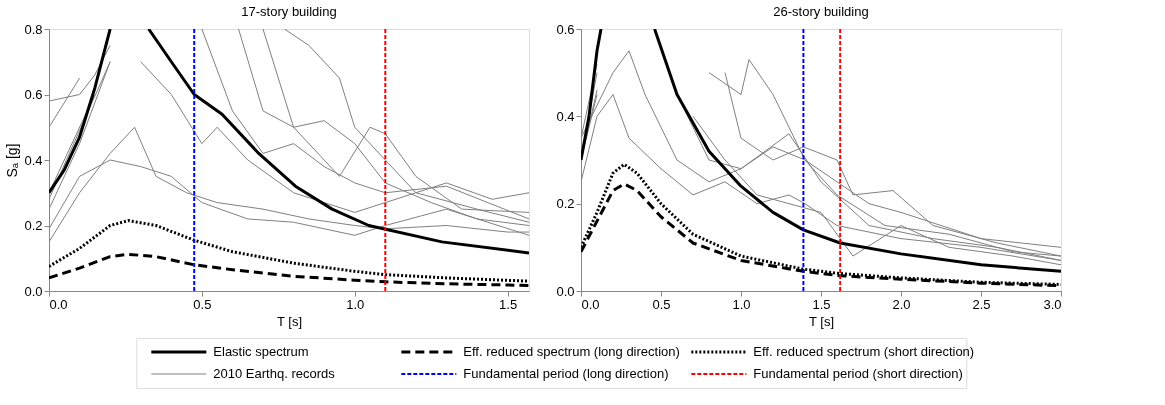 The height and width of the screenshot is (405, 1165). Describe the element at coordinates (981, 304) in the screenshot. I see `x-tick-label: 2.5` at that location.